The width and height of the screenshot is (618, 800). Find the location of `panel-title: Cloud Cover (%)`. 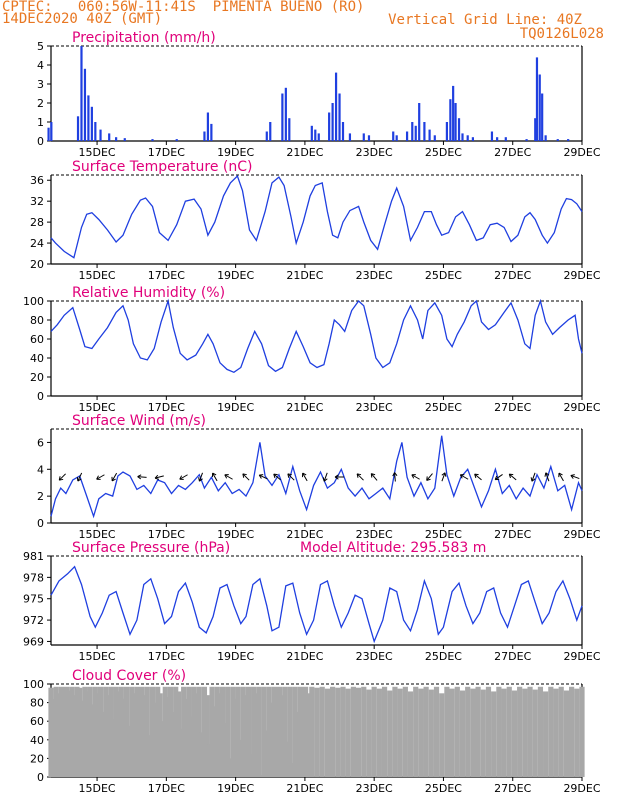

panel-title: Cloud Cover (%) is located at coordinates (129, 676).